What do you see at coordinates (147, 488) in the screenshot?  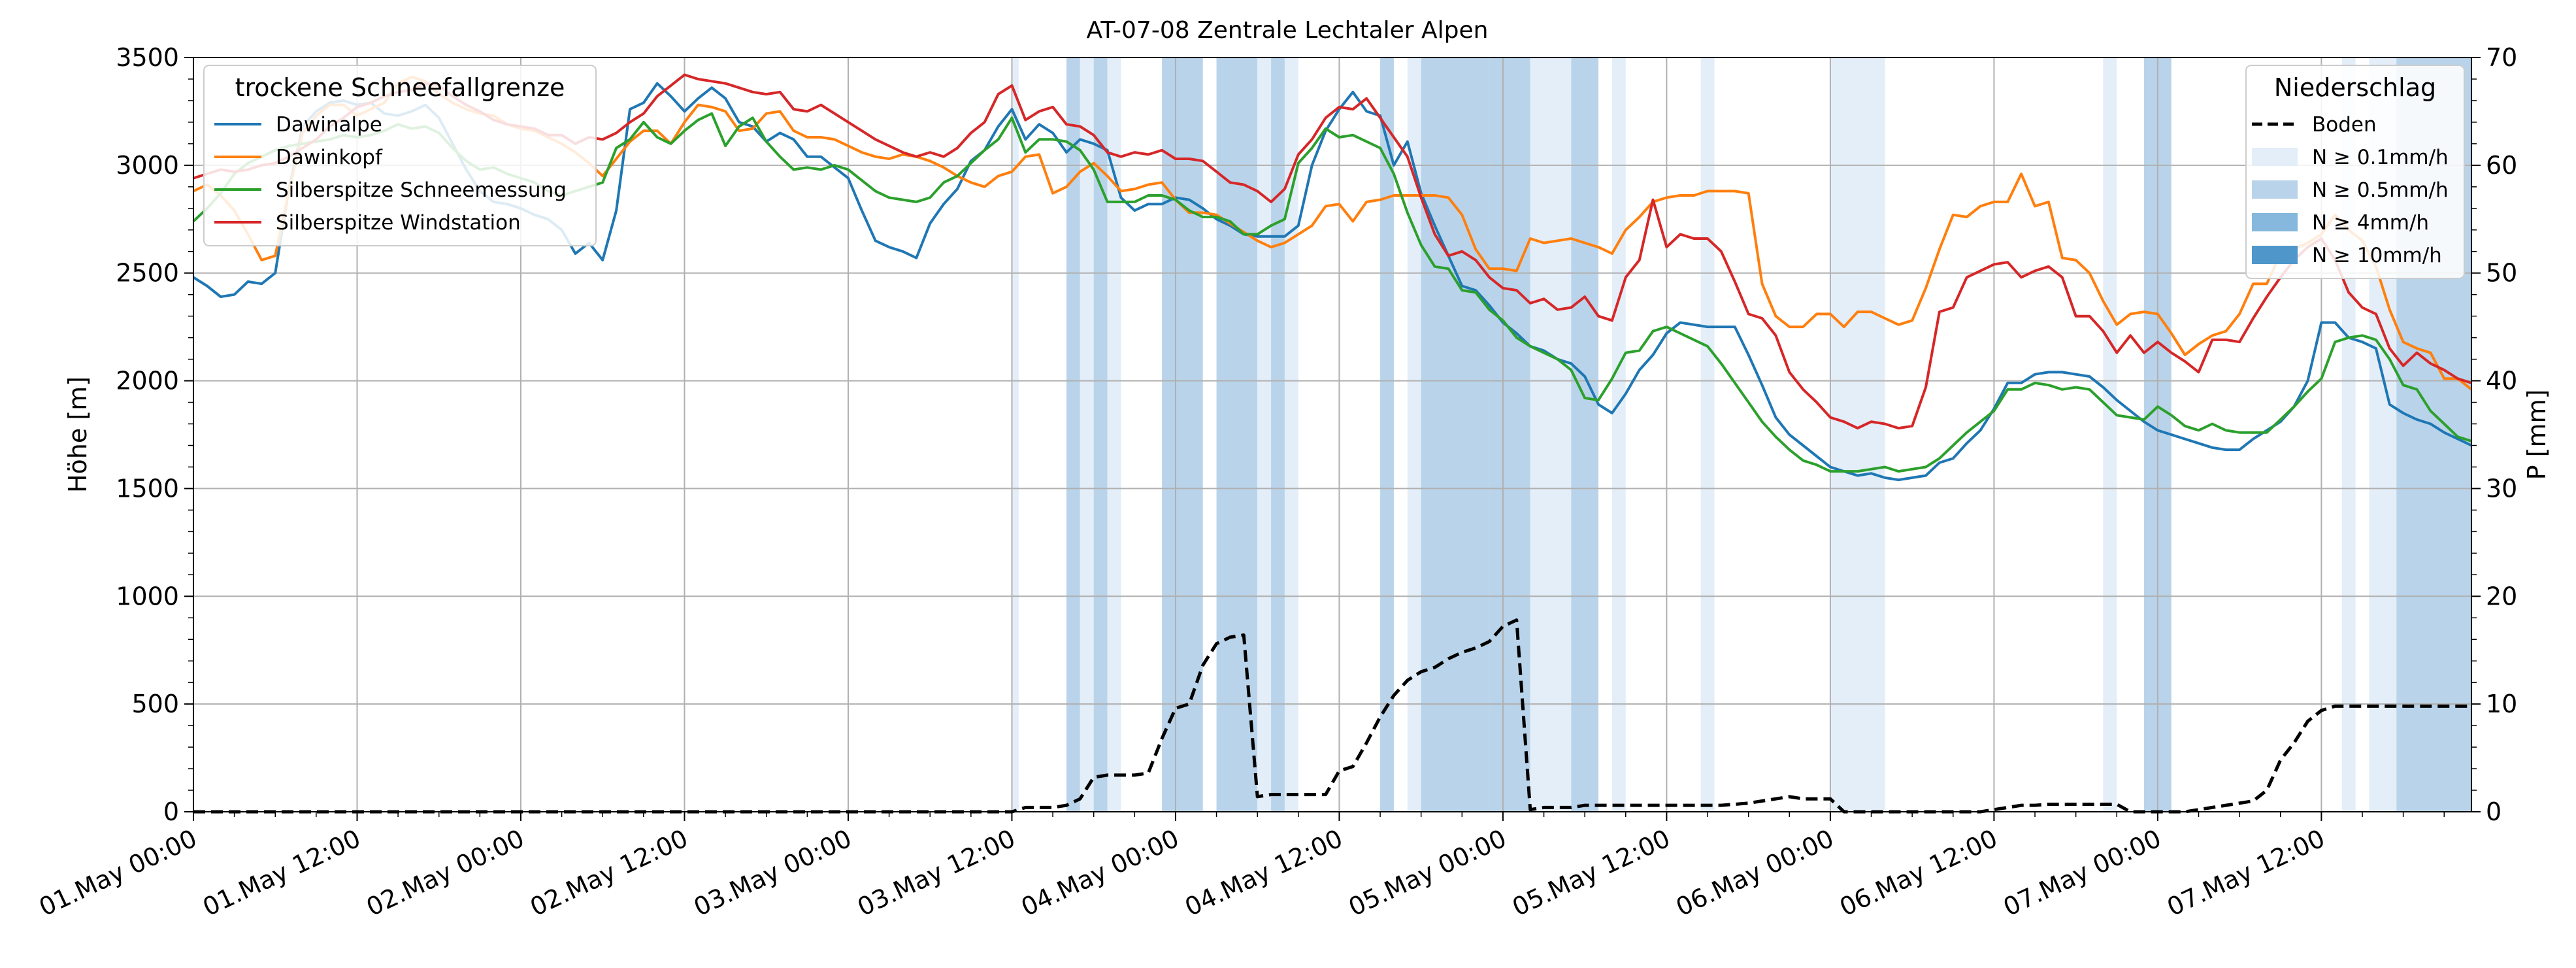 I see `y-tick-label: 1500` at bounding box center [147, 488].